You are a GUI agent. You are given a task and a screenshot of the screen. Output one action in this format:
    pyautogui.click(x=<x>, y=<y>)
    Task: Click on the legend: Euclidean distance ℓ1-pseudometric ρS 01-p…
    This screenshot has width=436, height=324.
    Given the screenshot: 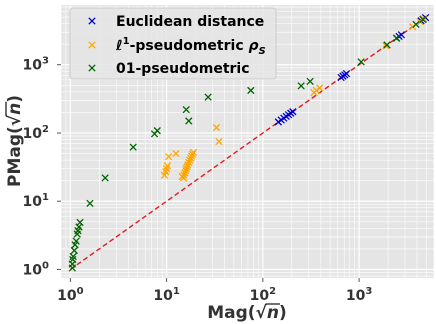 What is the action you would take?
    pyautogui.click(x=173, y=43)
    